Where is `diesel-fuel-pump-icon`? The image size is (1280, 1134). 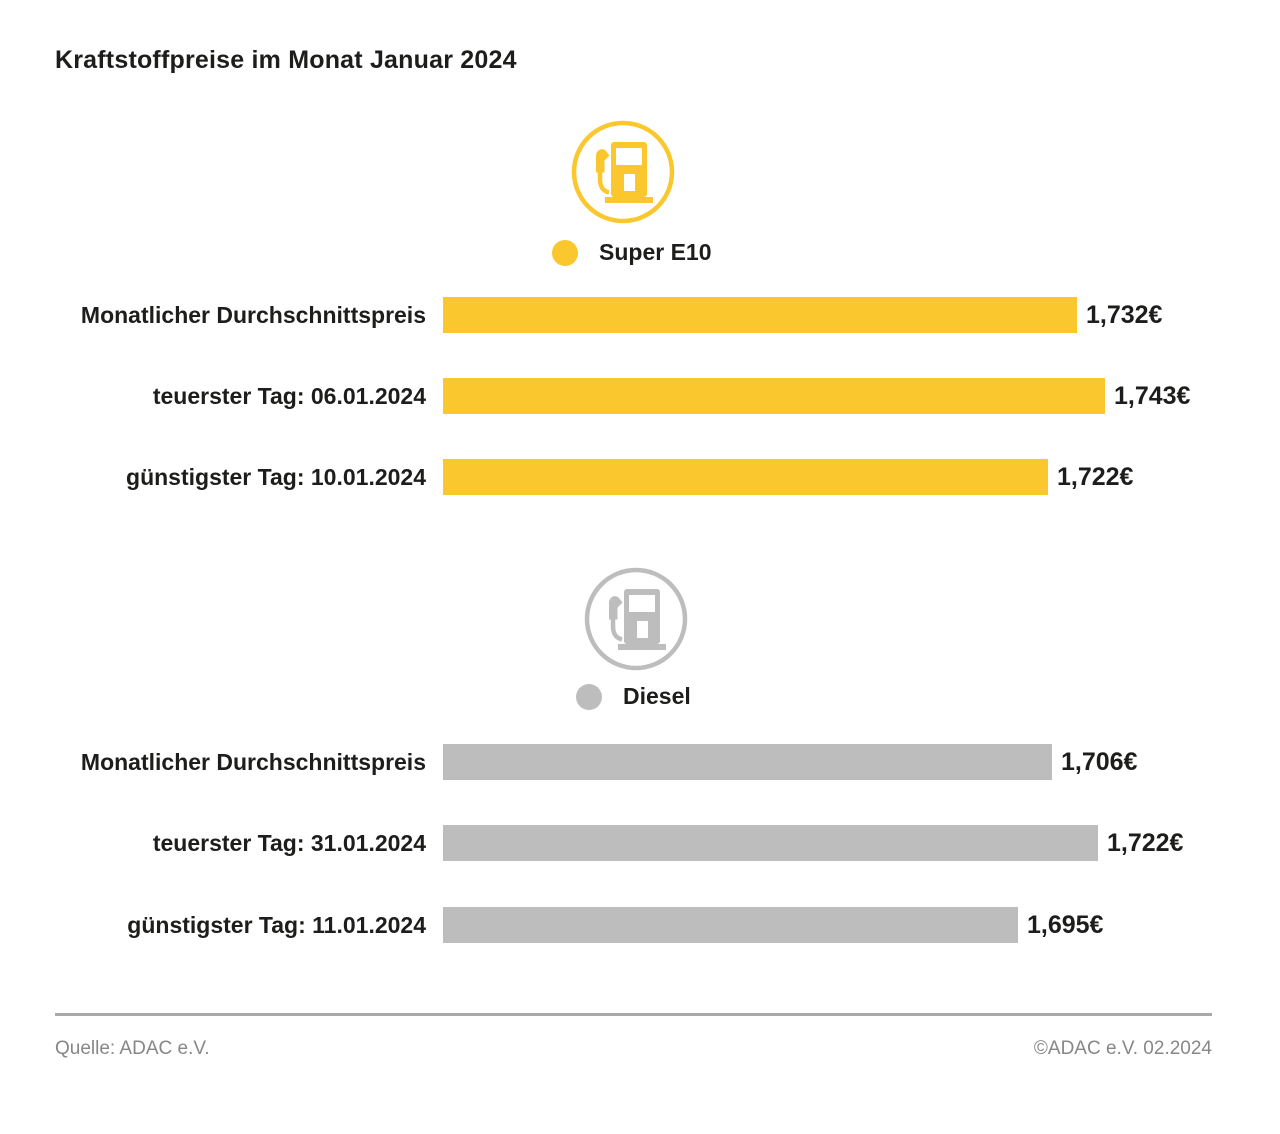
diesel-fuel-pump-icon is located at coordinates (636, 619).